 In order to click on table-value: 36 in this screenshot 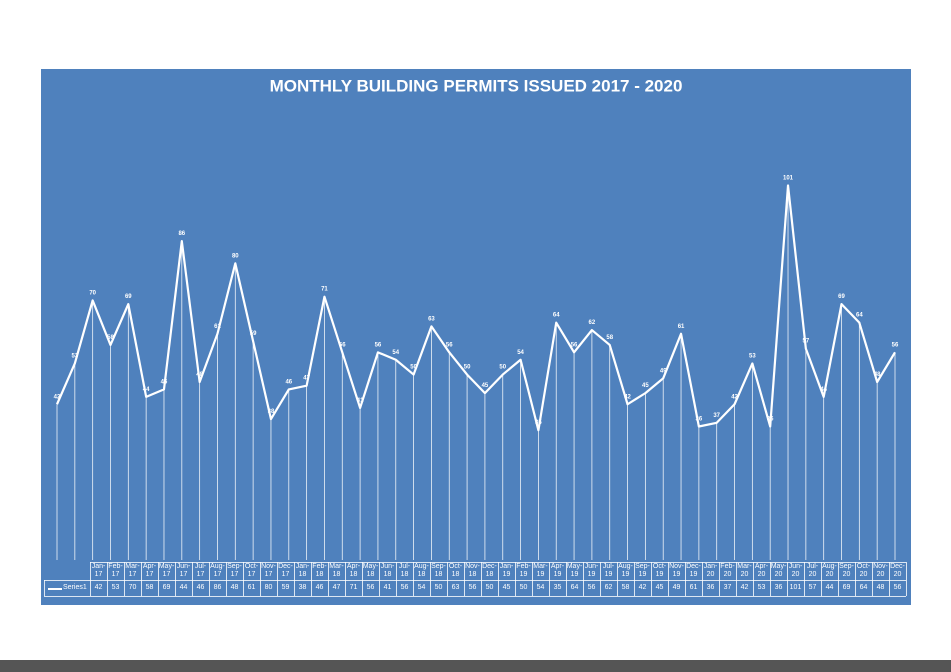, I will do `click(710, 587)`.